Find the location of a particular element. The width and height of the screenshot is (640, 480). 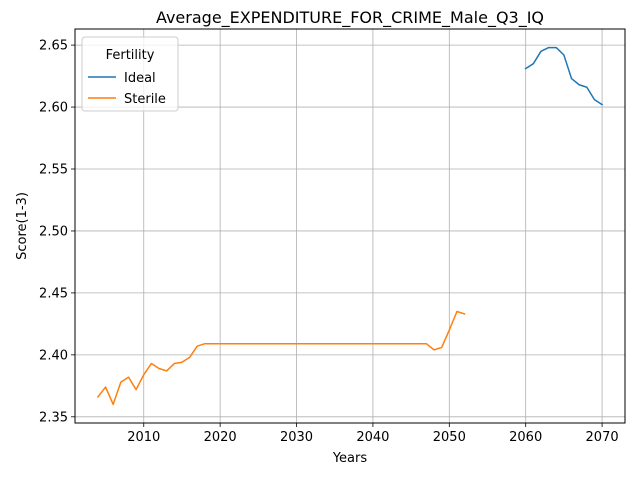

legend-title: Fertility is located at coordinates (130, 55).